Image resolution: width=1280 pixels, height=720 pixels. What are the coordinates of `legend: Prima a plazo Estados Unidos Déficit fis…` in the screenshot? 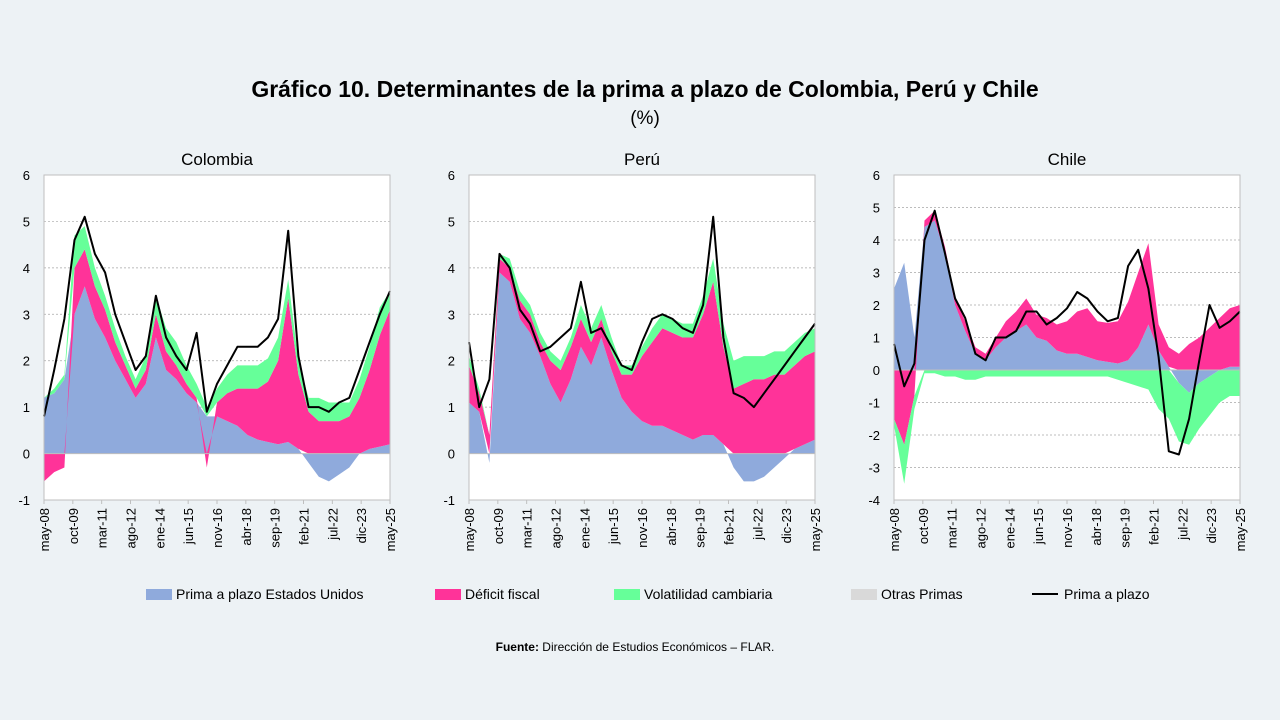 It's located at (640, 596).